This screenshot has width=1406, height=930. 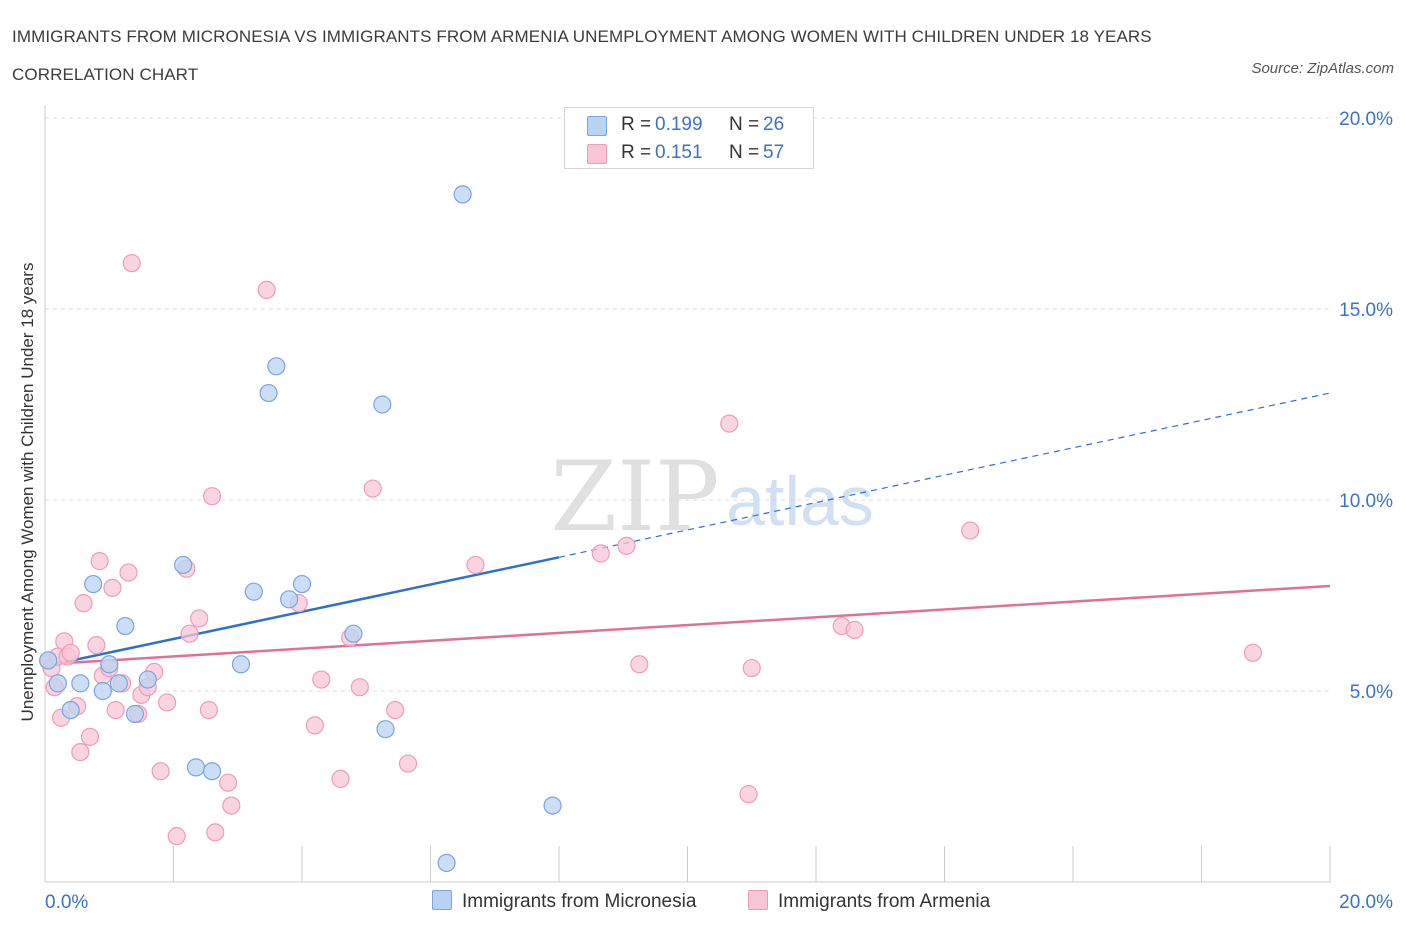 I want to click on watermark-atlas: atlas, so click(x=800, y=501).